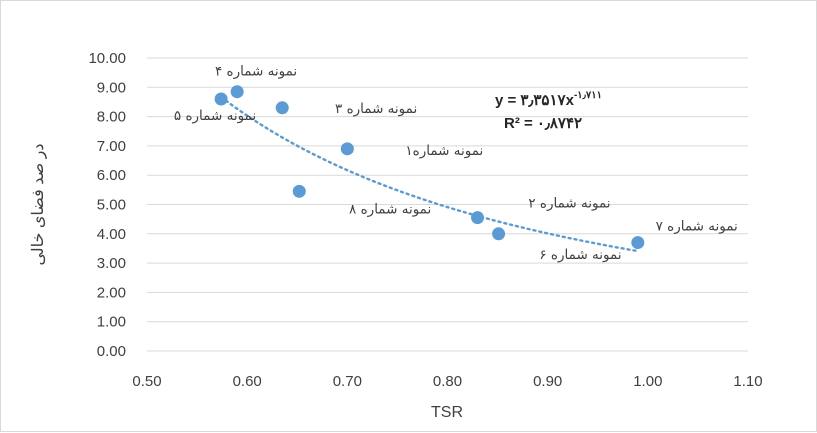 Image resolution: width=817 pixels, height=433 pixels. What do you see at coordinates (444, 151) in the screenshot?
I see `point-label: نمونه شماره۱` at bounding box center [444, 151].